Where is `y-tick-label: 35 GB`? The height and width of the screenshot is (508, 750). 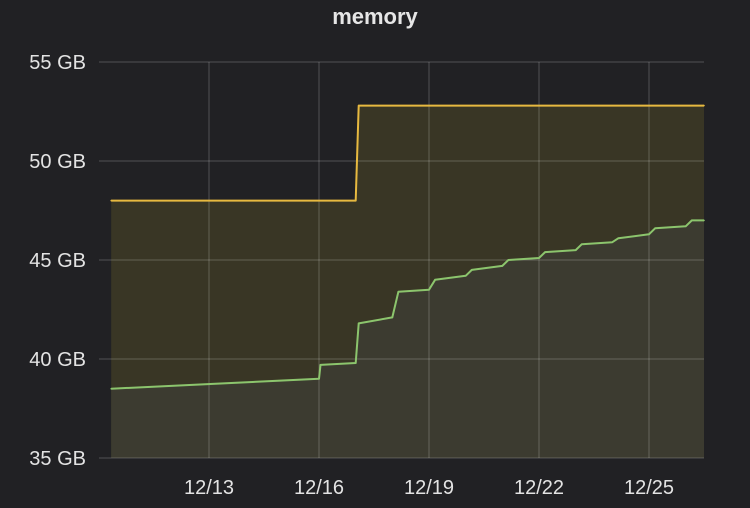
y-tick-label: 35 GB is located at coordinates (57, 459).